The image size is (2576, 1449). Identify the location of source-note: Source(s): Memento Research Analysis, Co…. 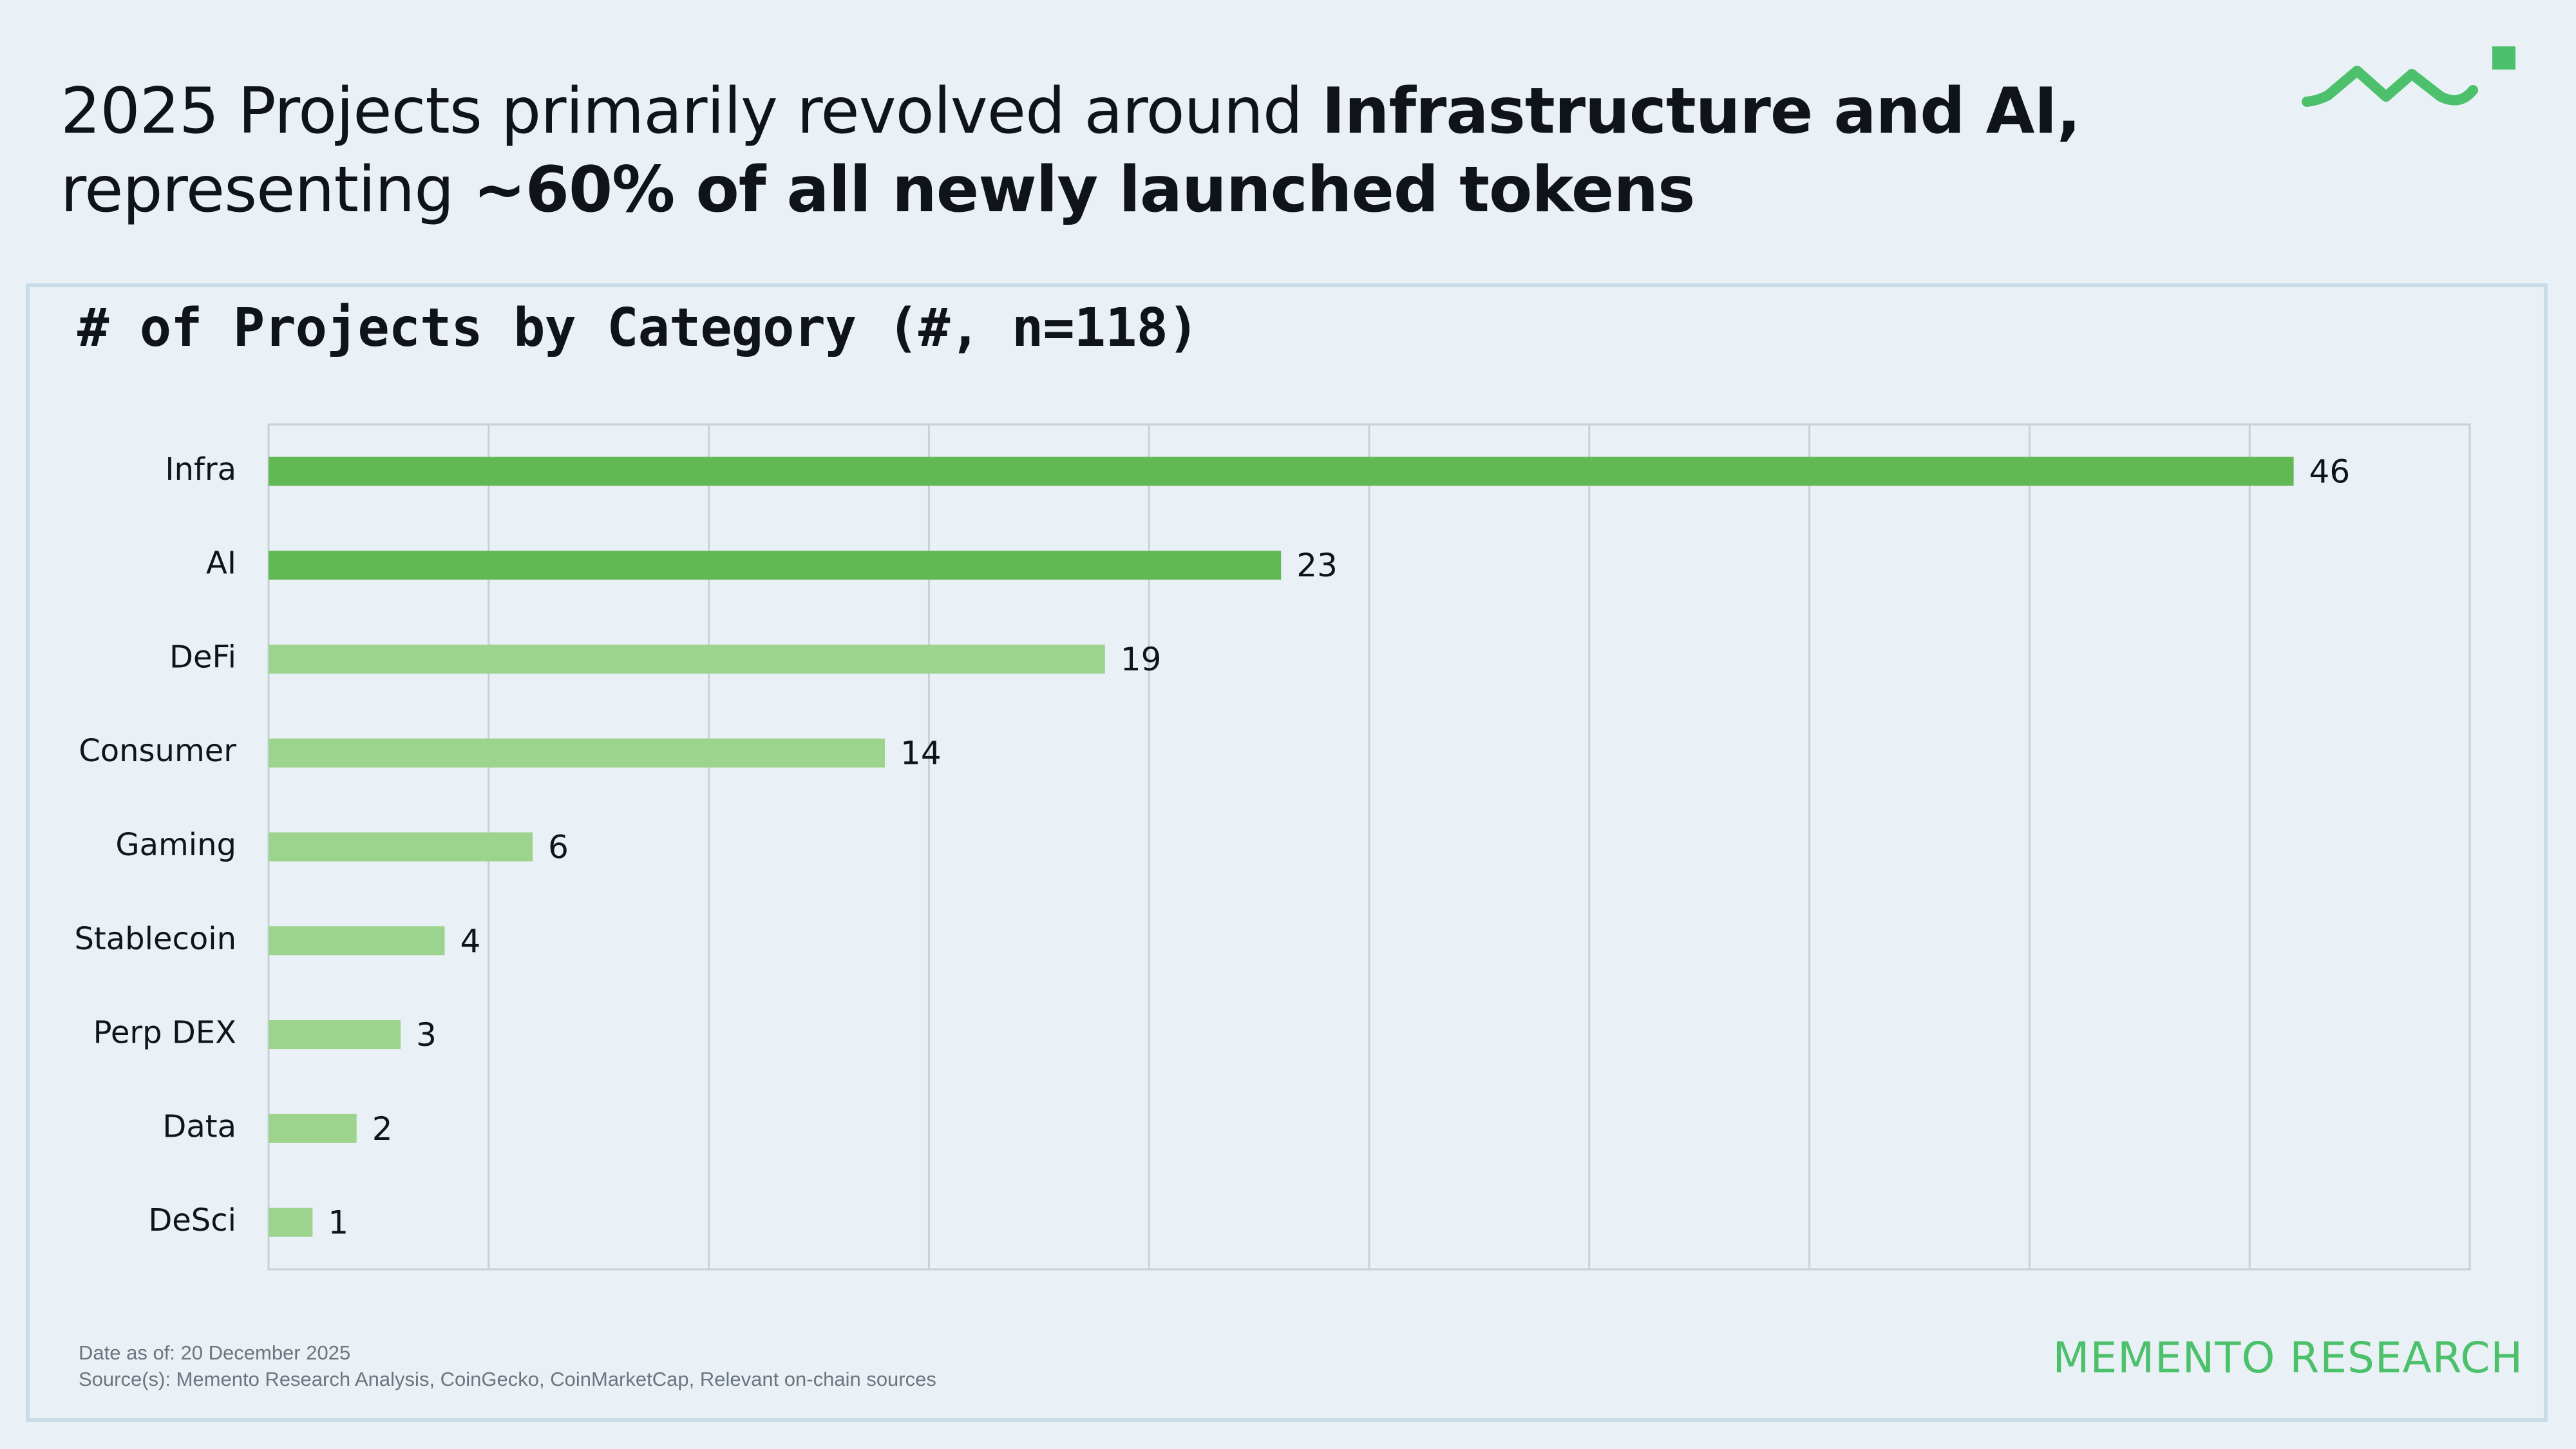
(508, 1379).